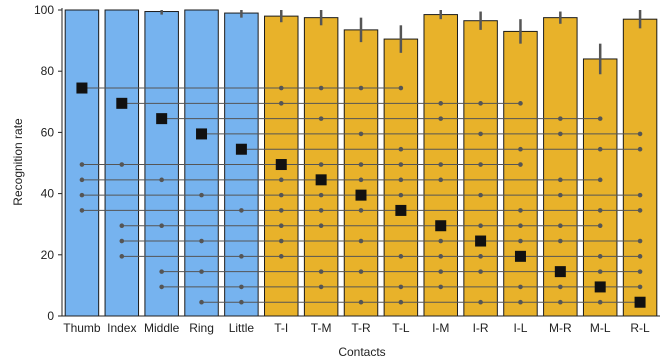 The image size is (665, 362). Describe the element at coordinates (560, 272) in the screenshot. I see `marker-m-r` at that location.